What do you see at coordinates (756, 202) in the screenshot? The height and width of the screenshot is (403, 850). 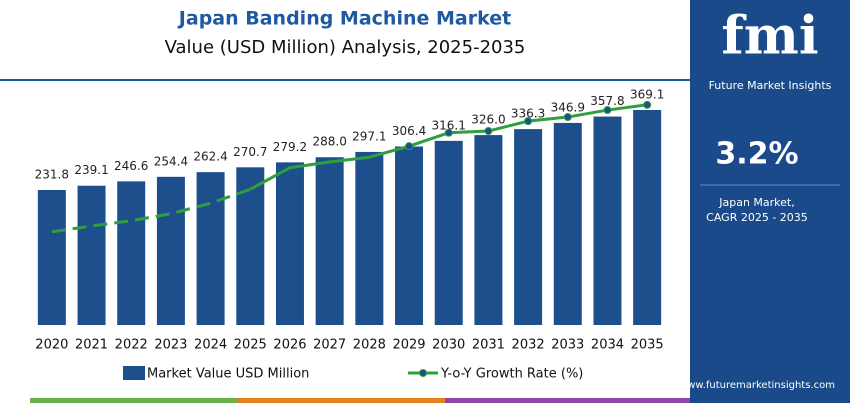 I see `cagr-label: Japan Market,` at bounding box center [756, 202].